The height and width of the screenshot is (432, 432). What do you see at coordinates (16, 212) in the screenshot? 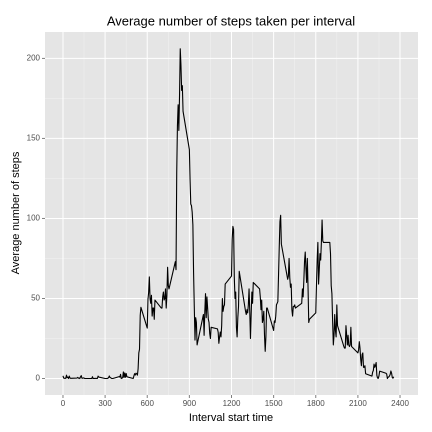
I see `y-axis-title: Average number of steps` at bounding box center [16, 212].